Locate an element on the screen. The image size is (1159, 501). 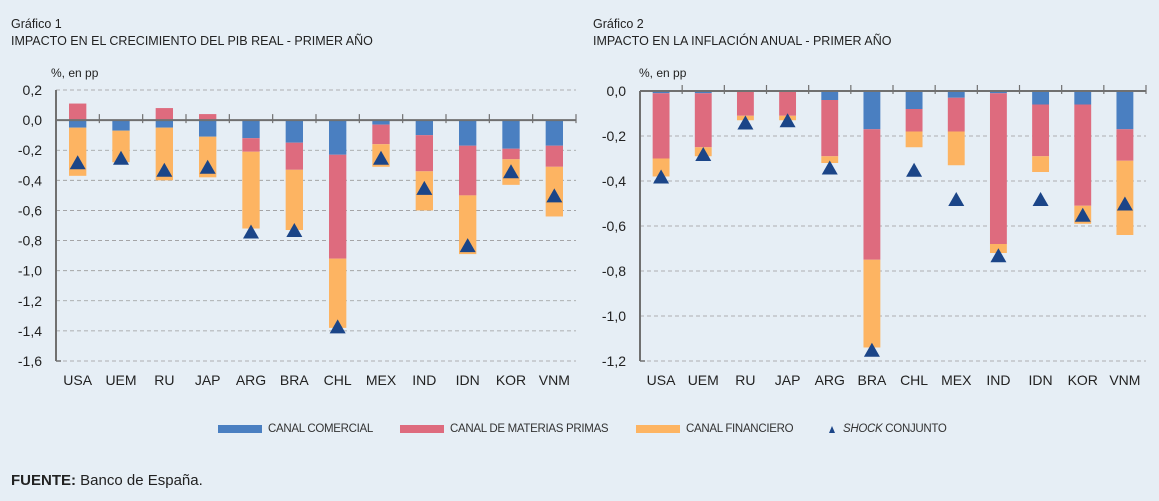
legend-label: CANAL COMERCIAL is located at coordinates (320, 429).